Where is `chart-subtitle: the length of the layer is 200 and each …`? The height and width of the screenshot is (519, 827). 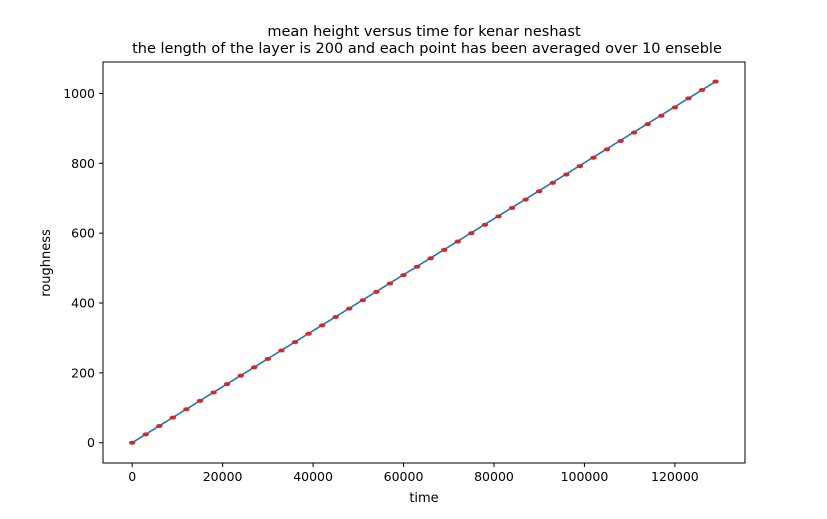
chart-subtitle: the length of the layer is 200 and each … is located at coordinates (427, 49).